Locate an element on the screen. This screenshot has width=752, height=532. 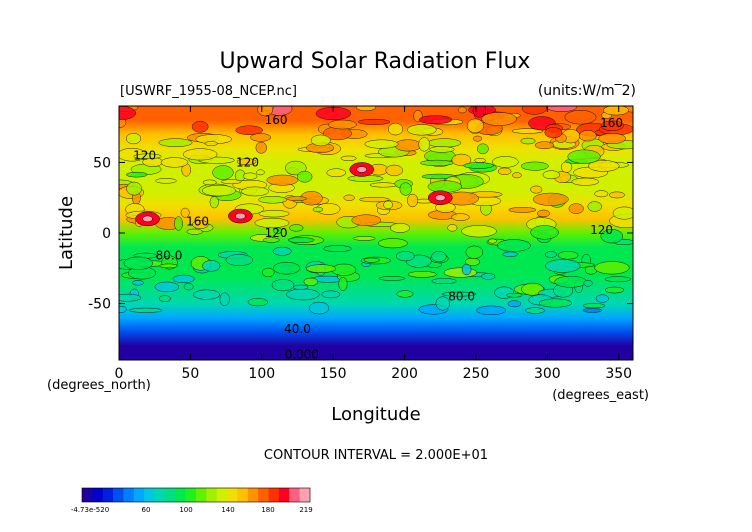
chart-title: Upward Solar Radiation Flux is located at coordinates (375, 61).